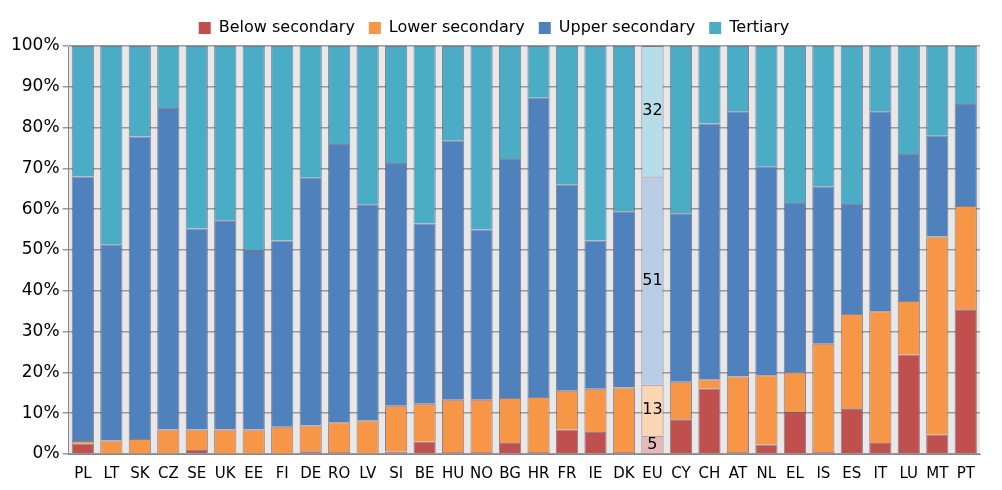 Image resolution: width=1002 pixels, height=490 pixels. What do you see at coordinates (339, 472) in the screenshot?
I see `x-tick-label: RO` at bounding box center [339, 472].